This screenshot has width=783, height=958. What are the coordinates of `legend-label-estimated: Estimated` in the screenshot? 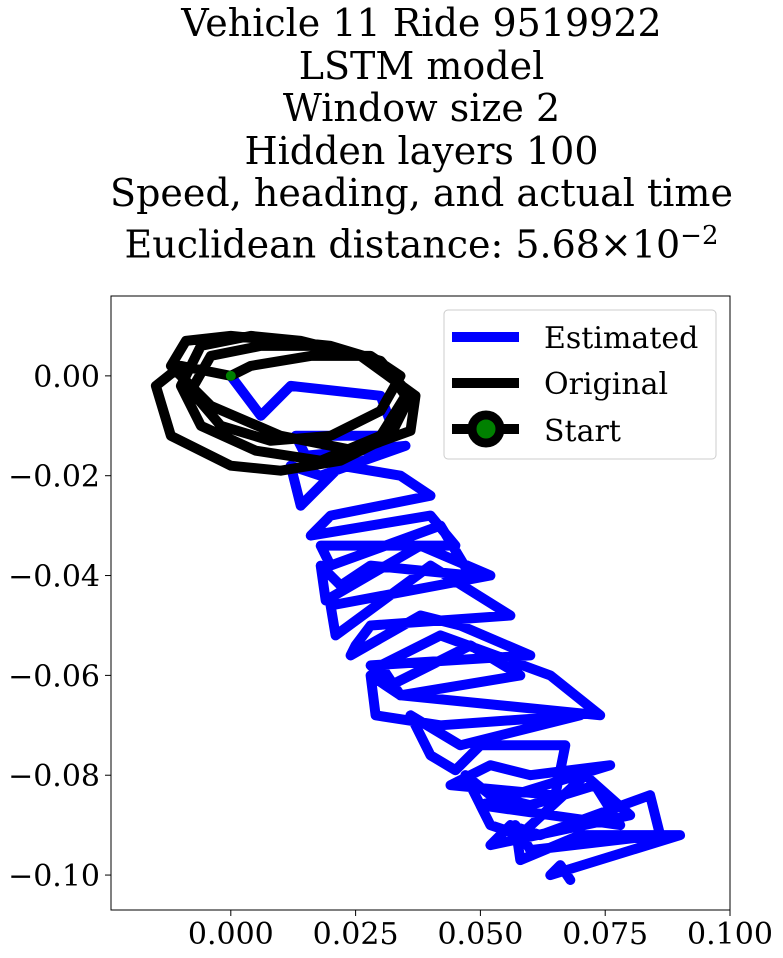 It's located at (621, 338).